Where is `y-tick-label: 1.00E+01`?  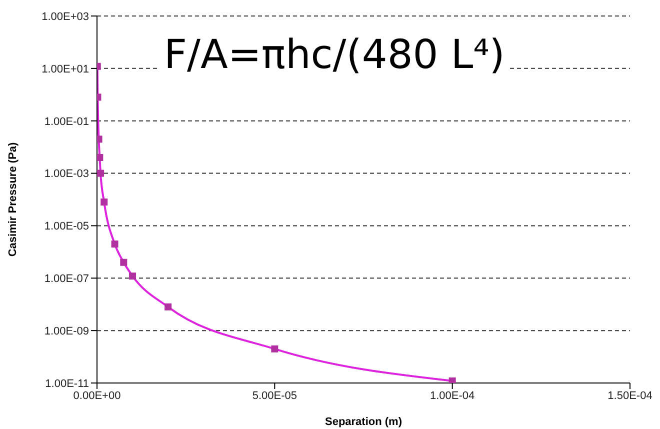
y-tick-label: 1.00E+01 is located at coordinates (65, 69).